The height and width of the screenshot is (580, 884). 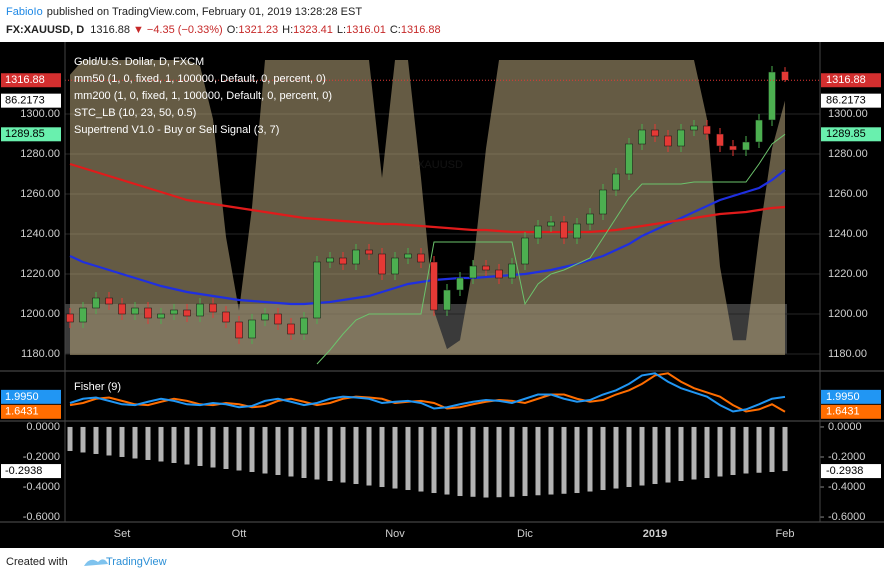 I want to click on y-tick-label: 1280.00, so click(x=40, y=154).